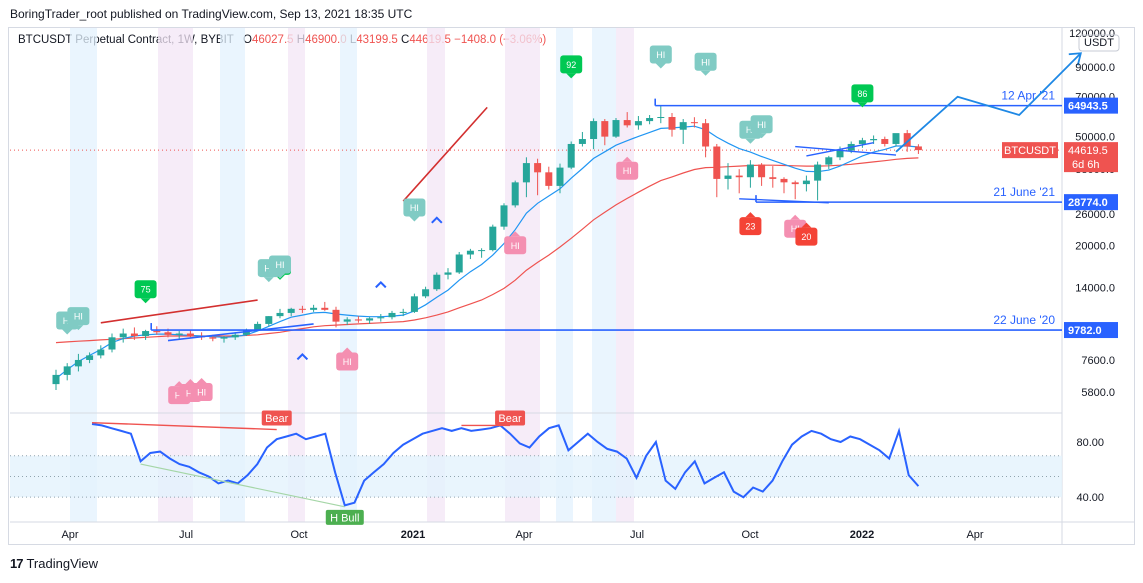 This screenshot has width=1143, height=583. What do you see at coordinates (846, 150) in the screenshot?
I see `wedge-line` at bounding box center [846, 150].